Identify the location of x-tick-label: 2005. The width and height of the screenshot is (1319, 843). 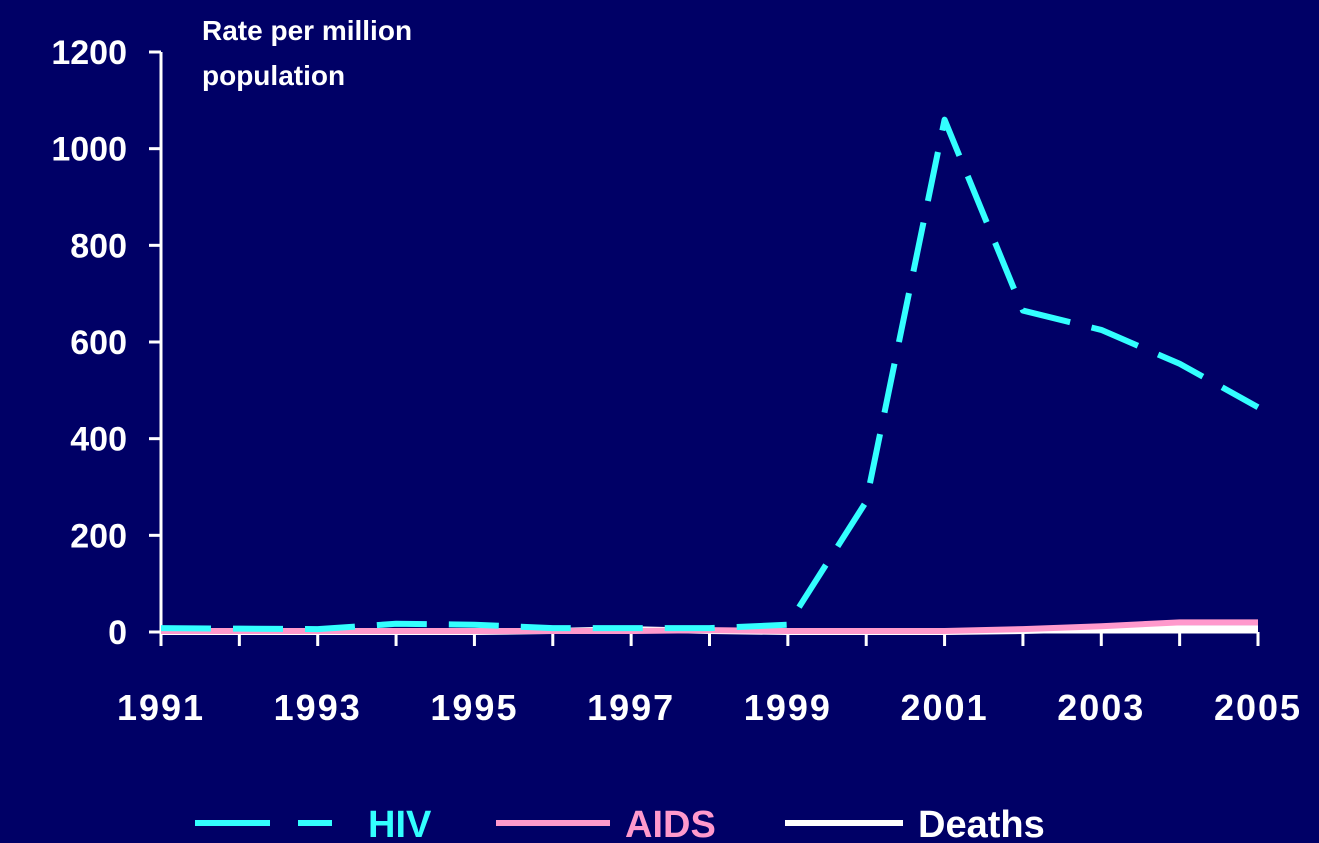
(1258, 707).